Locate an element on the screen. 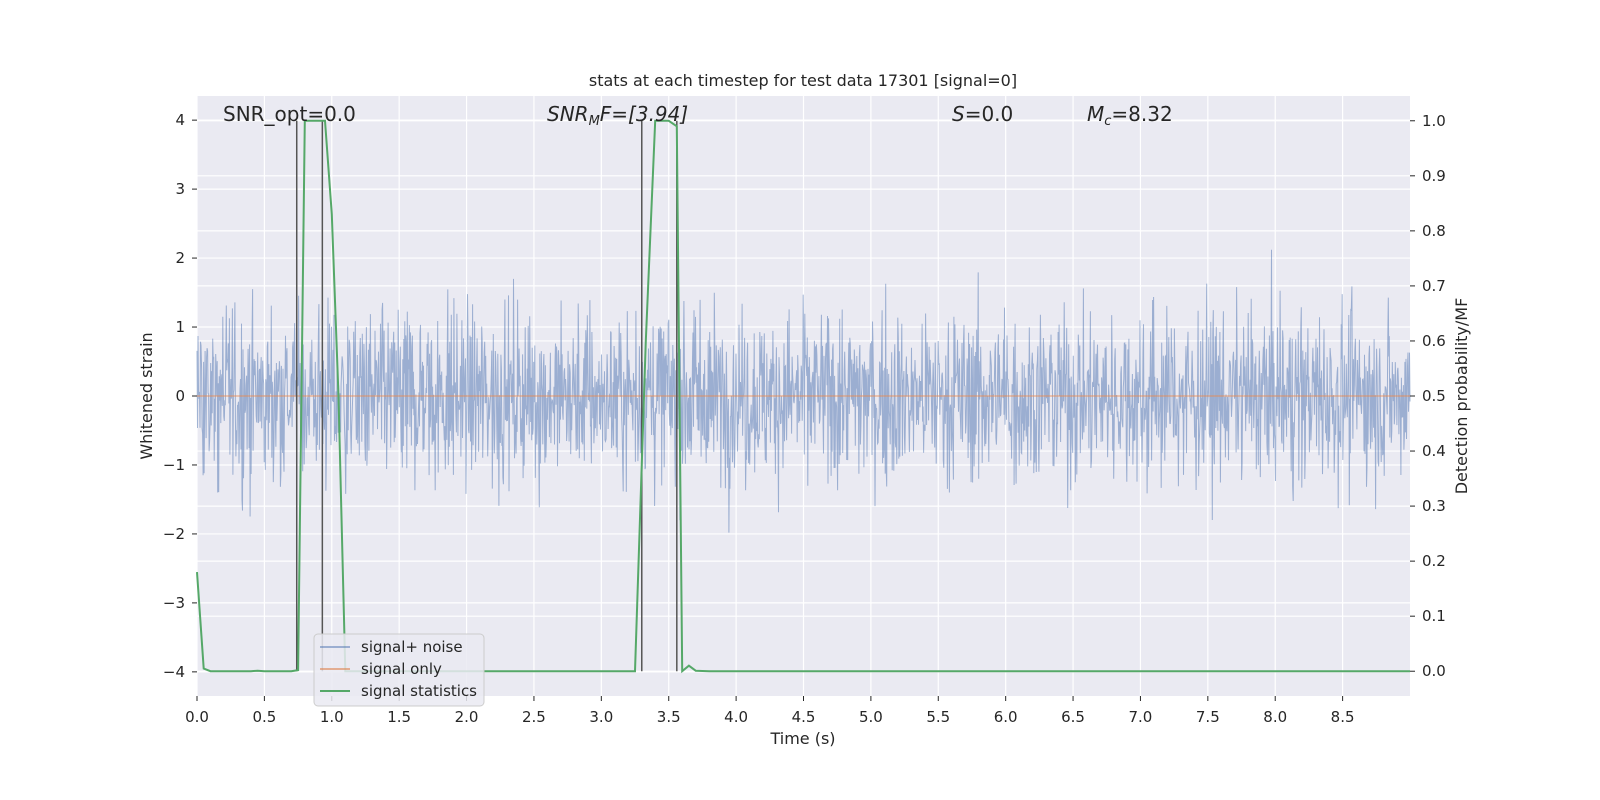 This screenshot has width=1600, height=800. x-tick-label: 2.5 is located at coordinates (534, 717).